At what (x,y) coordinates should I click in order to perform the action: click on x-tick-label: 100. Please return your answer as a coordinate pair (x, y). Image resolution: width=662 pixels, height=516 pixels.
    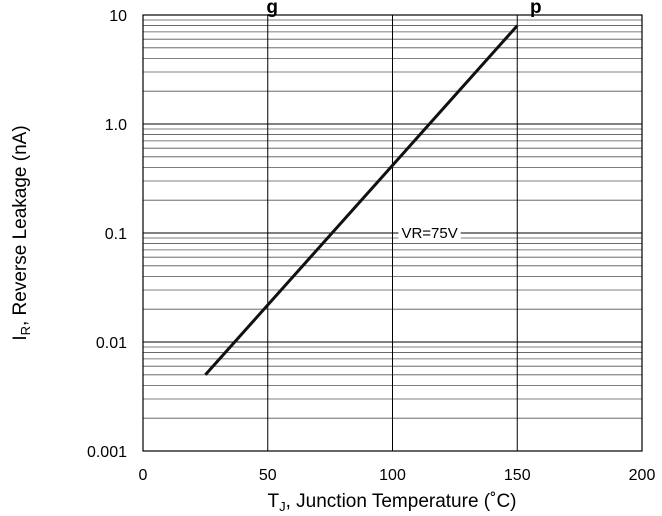
    Looking at the image, I should click on (392, 475).